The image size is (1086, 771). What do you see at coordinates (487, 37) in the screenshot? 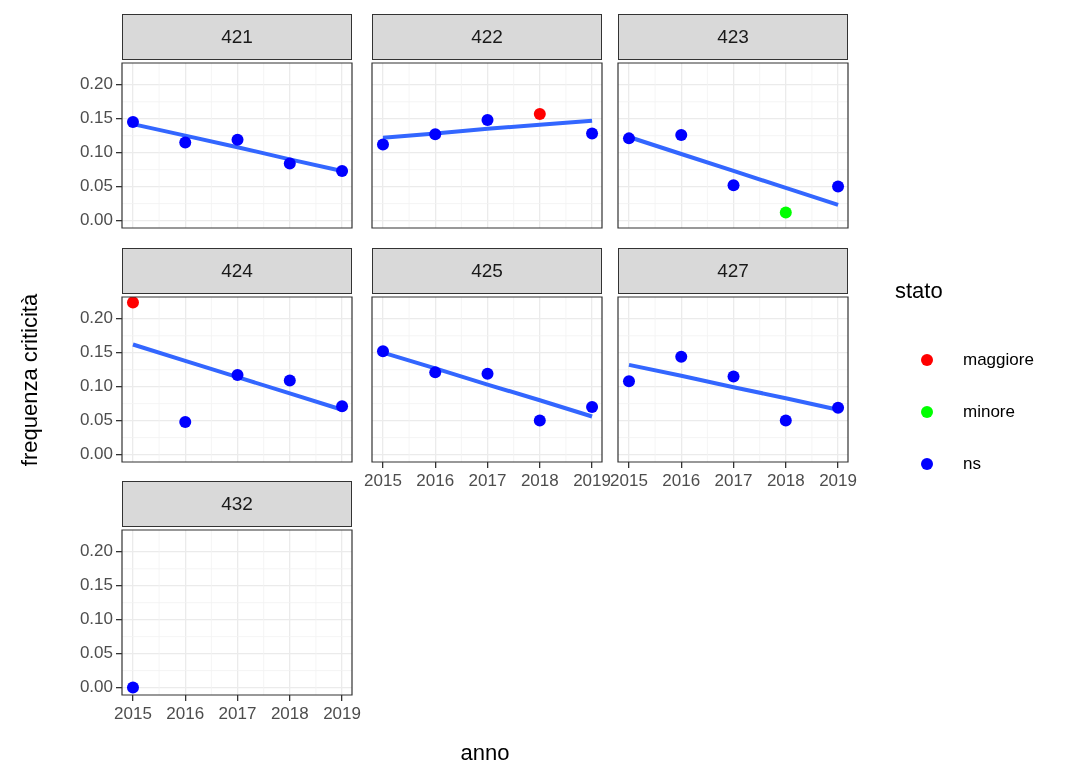
I see `chart-title: 422` at bounding box center [487, 37].